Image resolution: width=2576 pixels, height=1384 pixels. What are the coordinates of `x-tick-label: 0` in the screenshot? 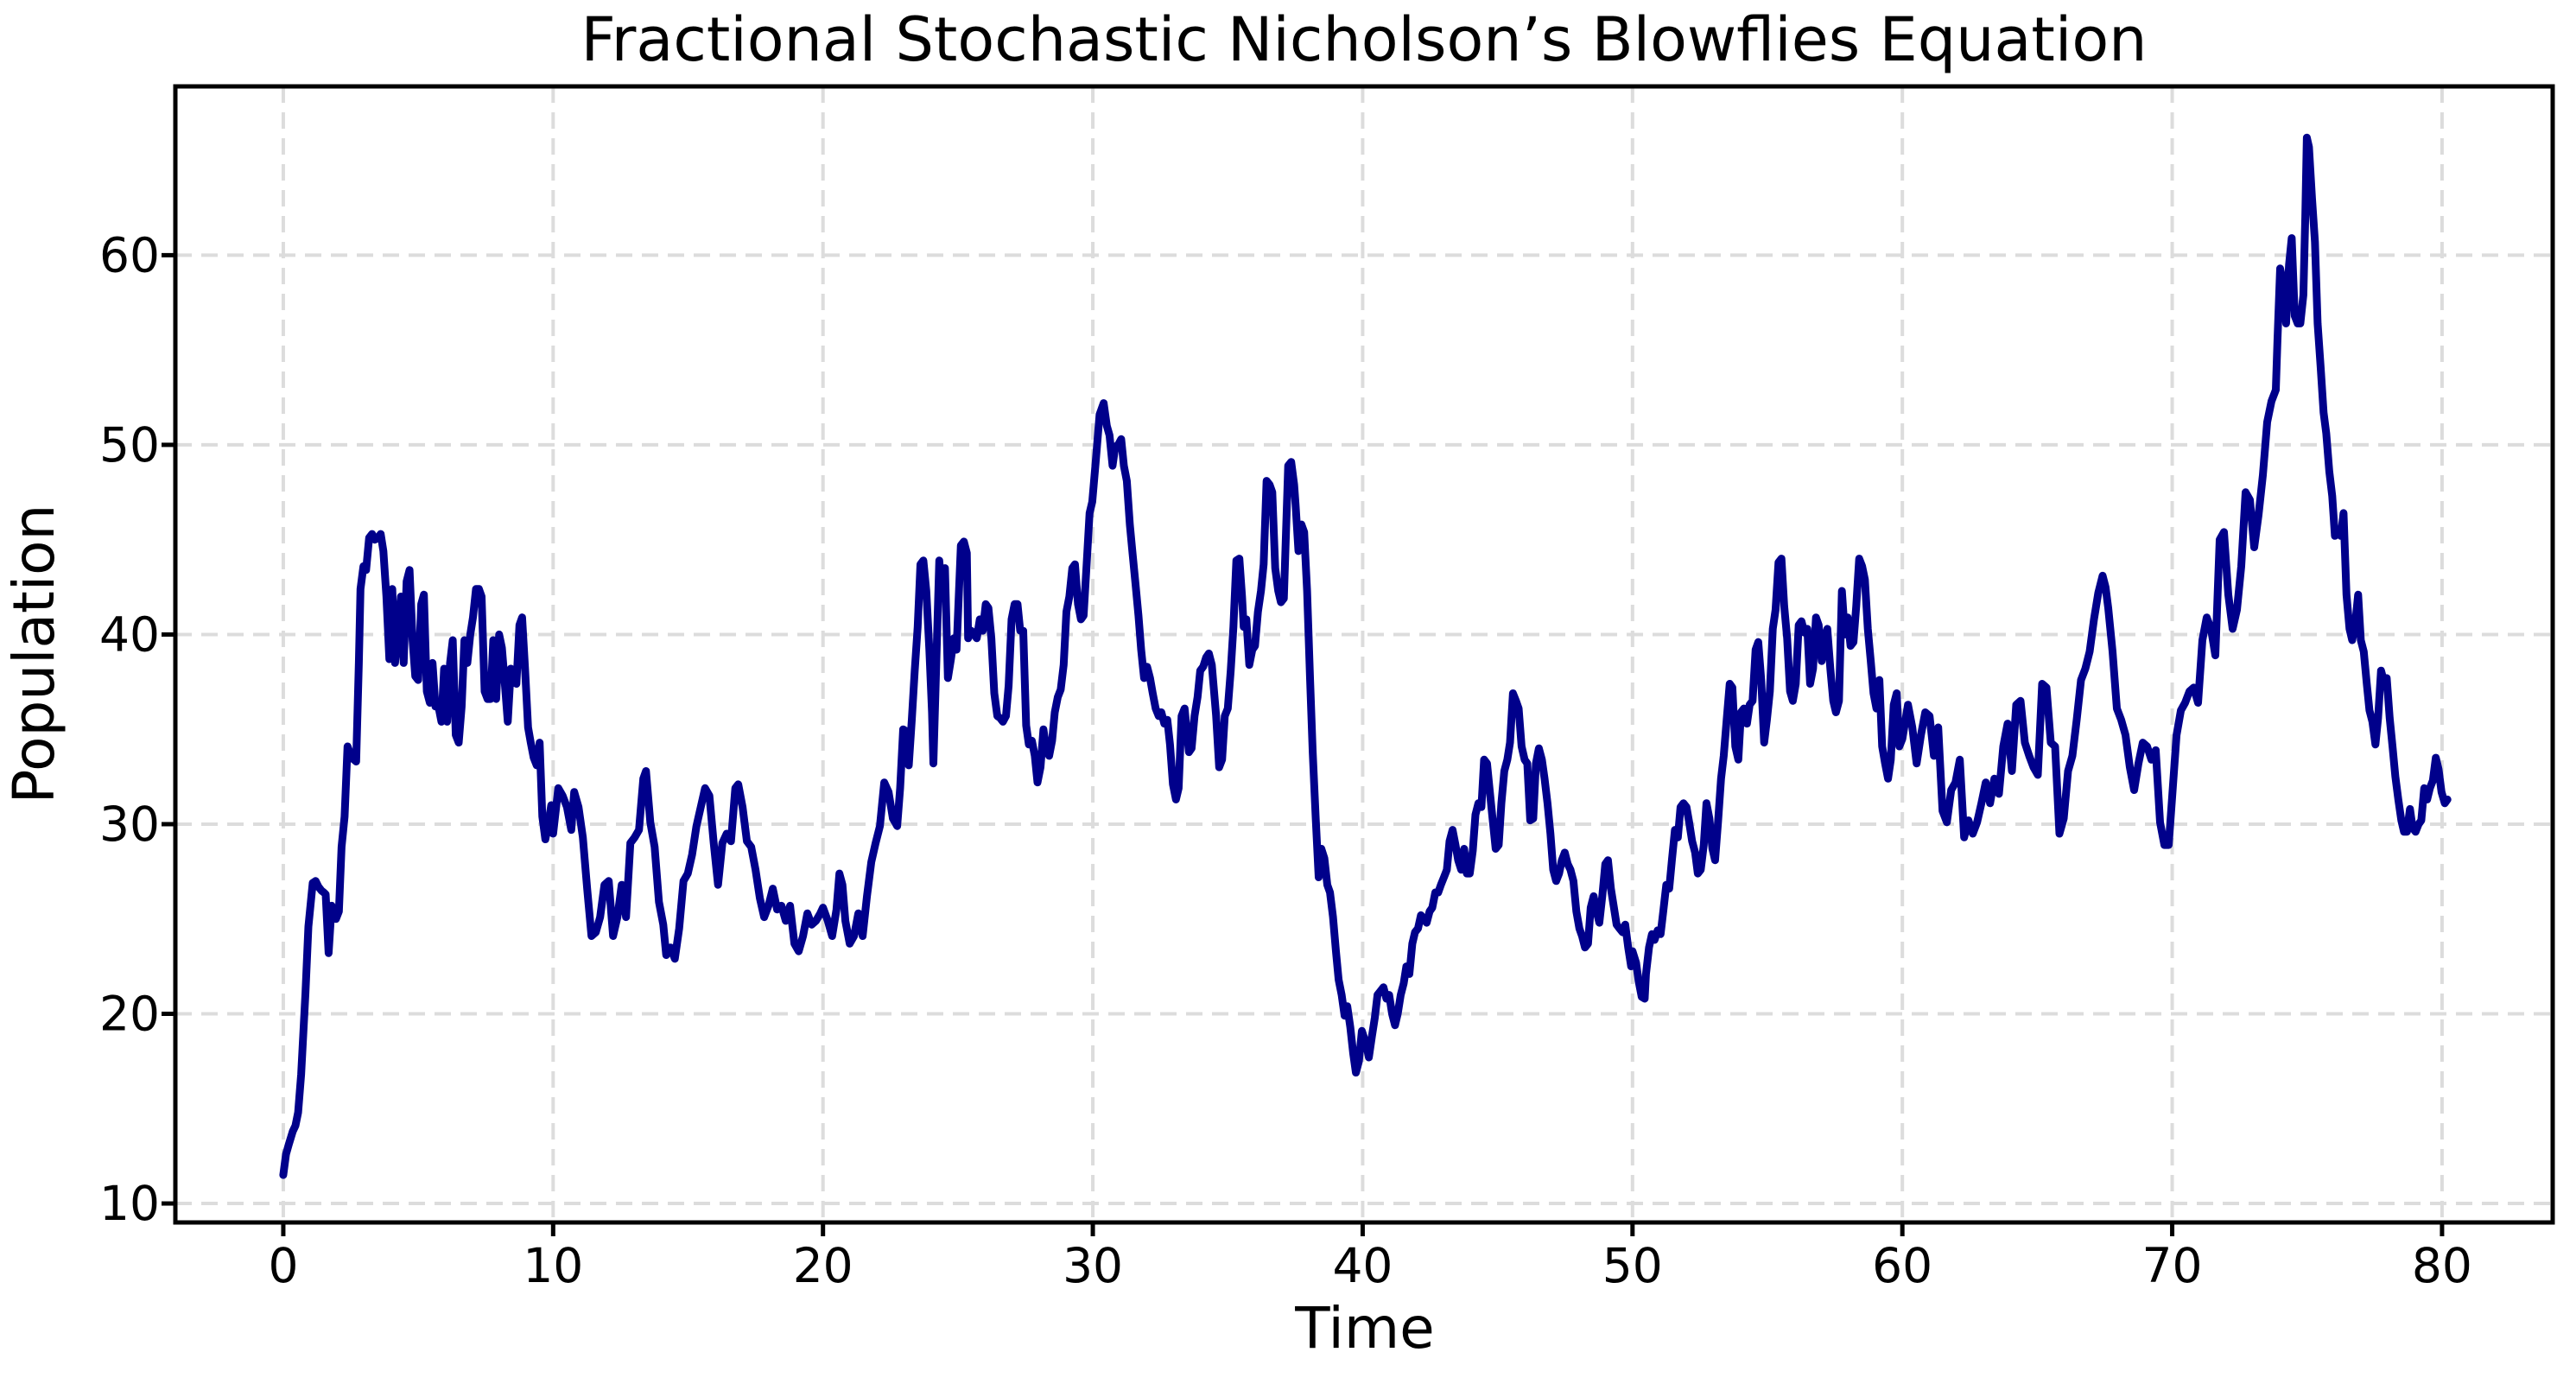 It's located at (283, 1266).